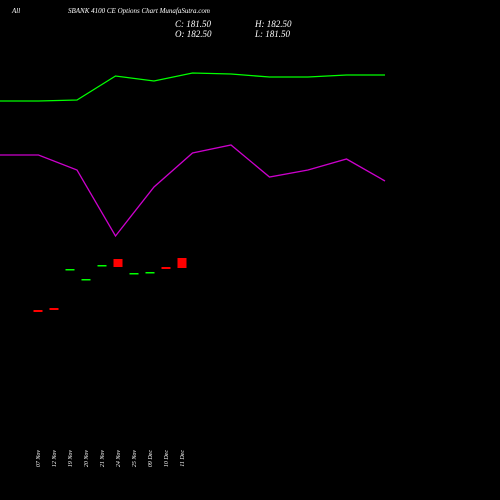 The height and width of the screenshot is (500, 500). I want to click on x-tick-label: 25 Nov, so click(135, 459).